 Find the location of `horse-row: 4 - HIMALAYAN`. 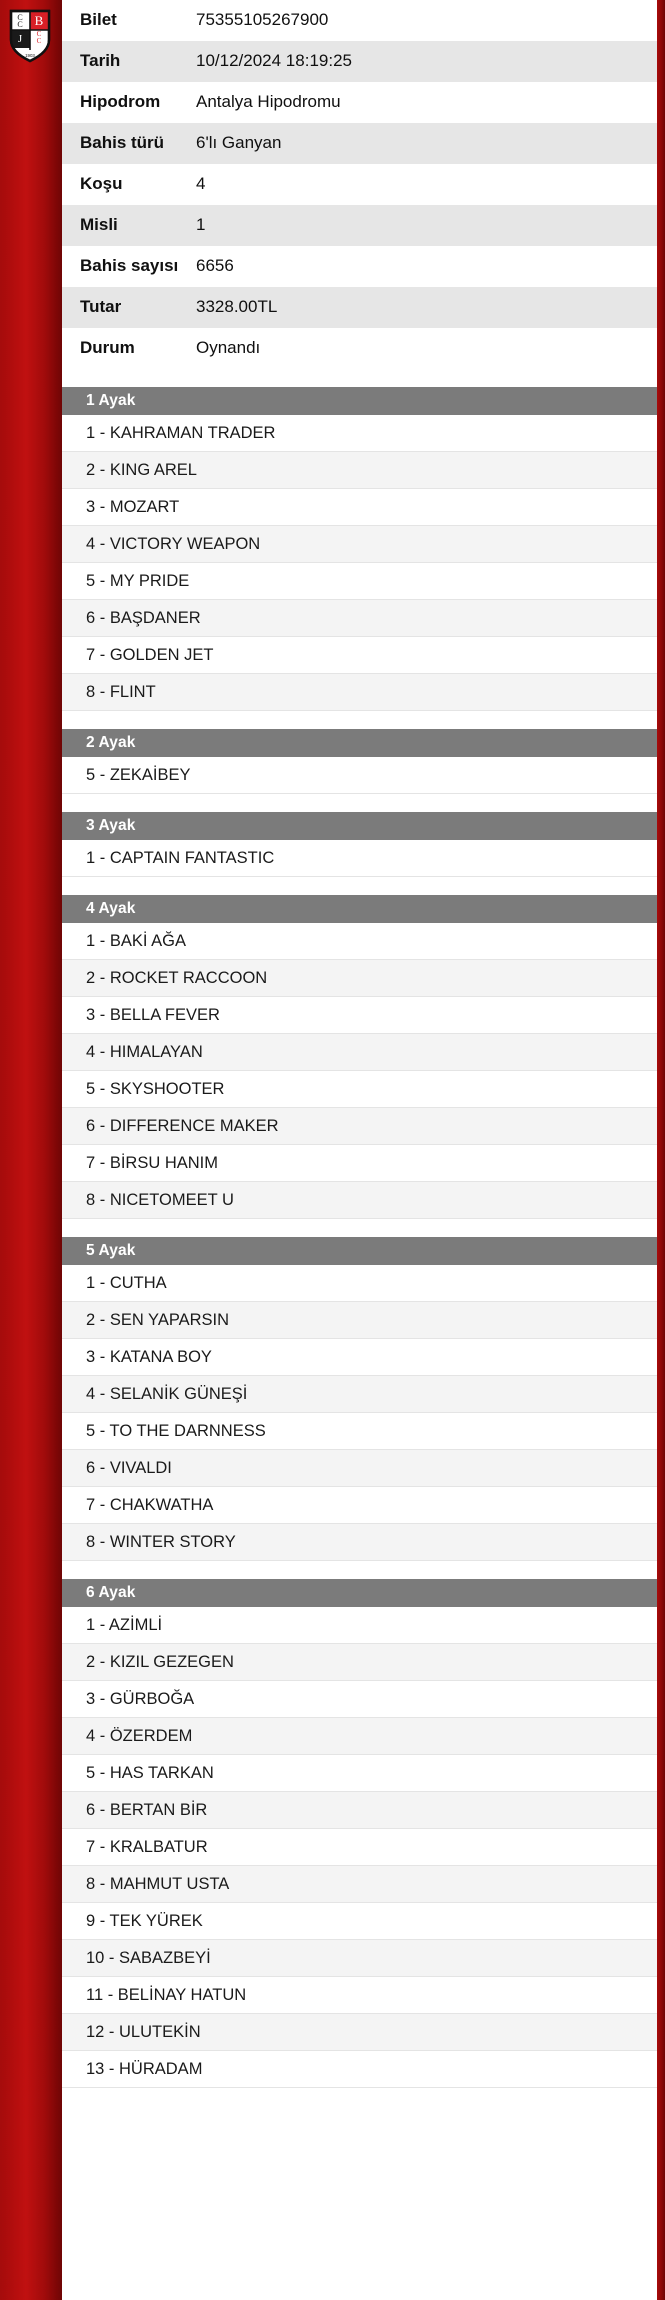

horse-row: 4 - HIMALAYAN is located at coordinates (359, 1052).